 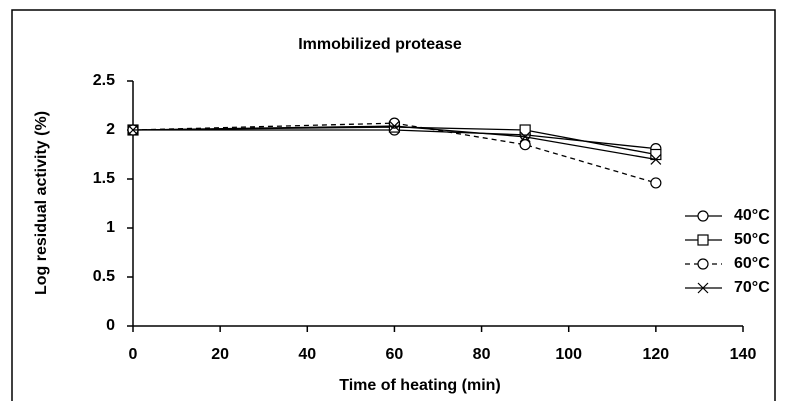 I want to click on x-tick-label: 140, so click(x=743, y=354).